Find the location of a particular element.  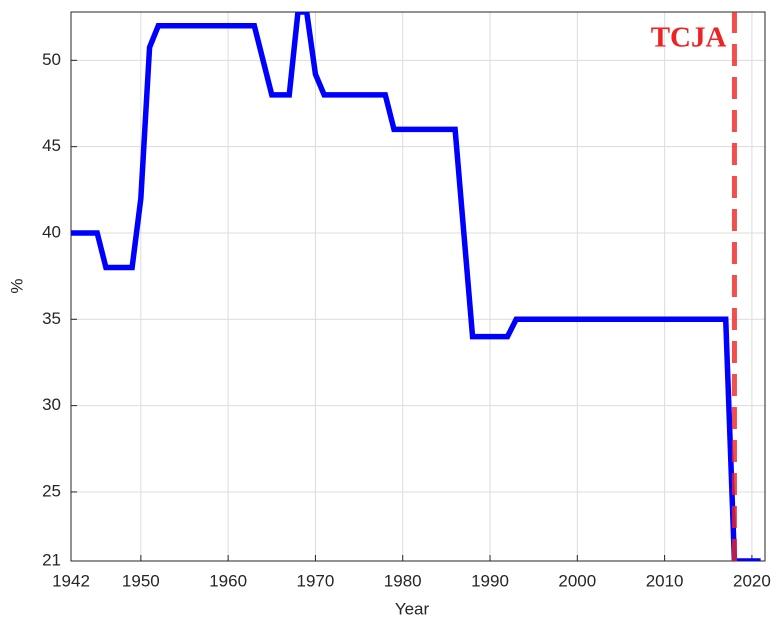

y-tick-label: 35 is located at coordinates (51, 318).